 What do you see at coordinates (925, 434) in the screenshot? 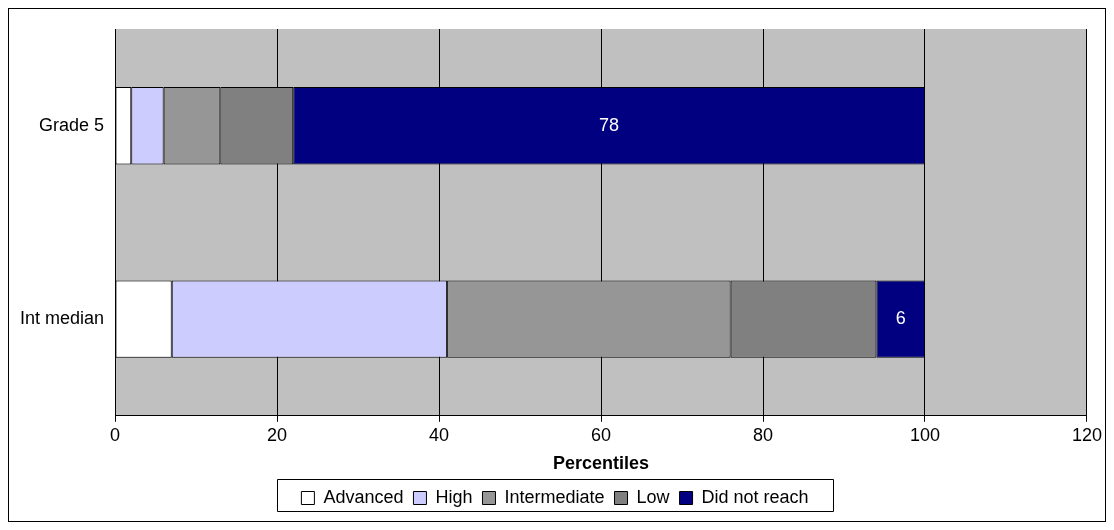
I see `x-tick-label: 100` at bounding box center [925, 434].